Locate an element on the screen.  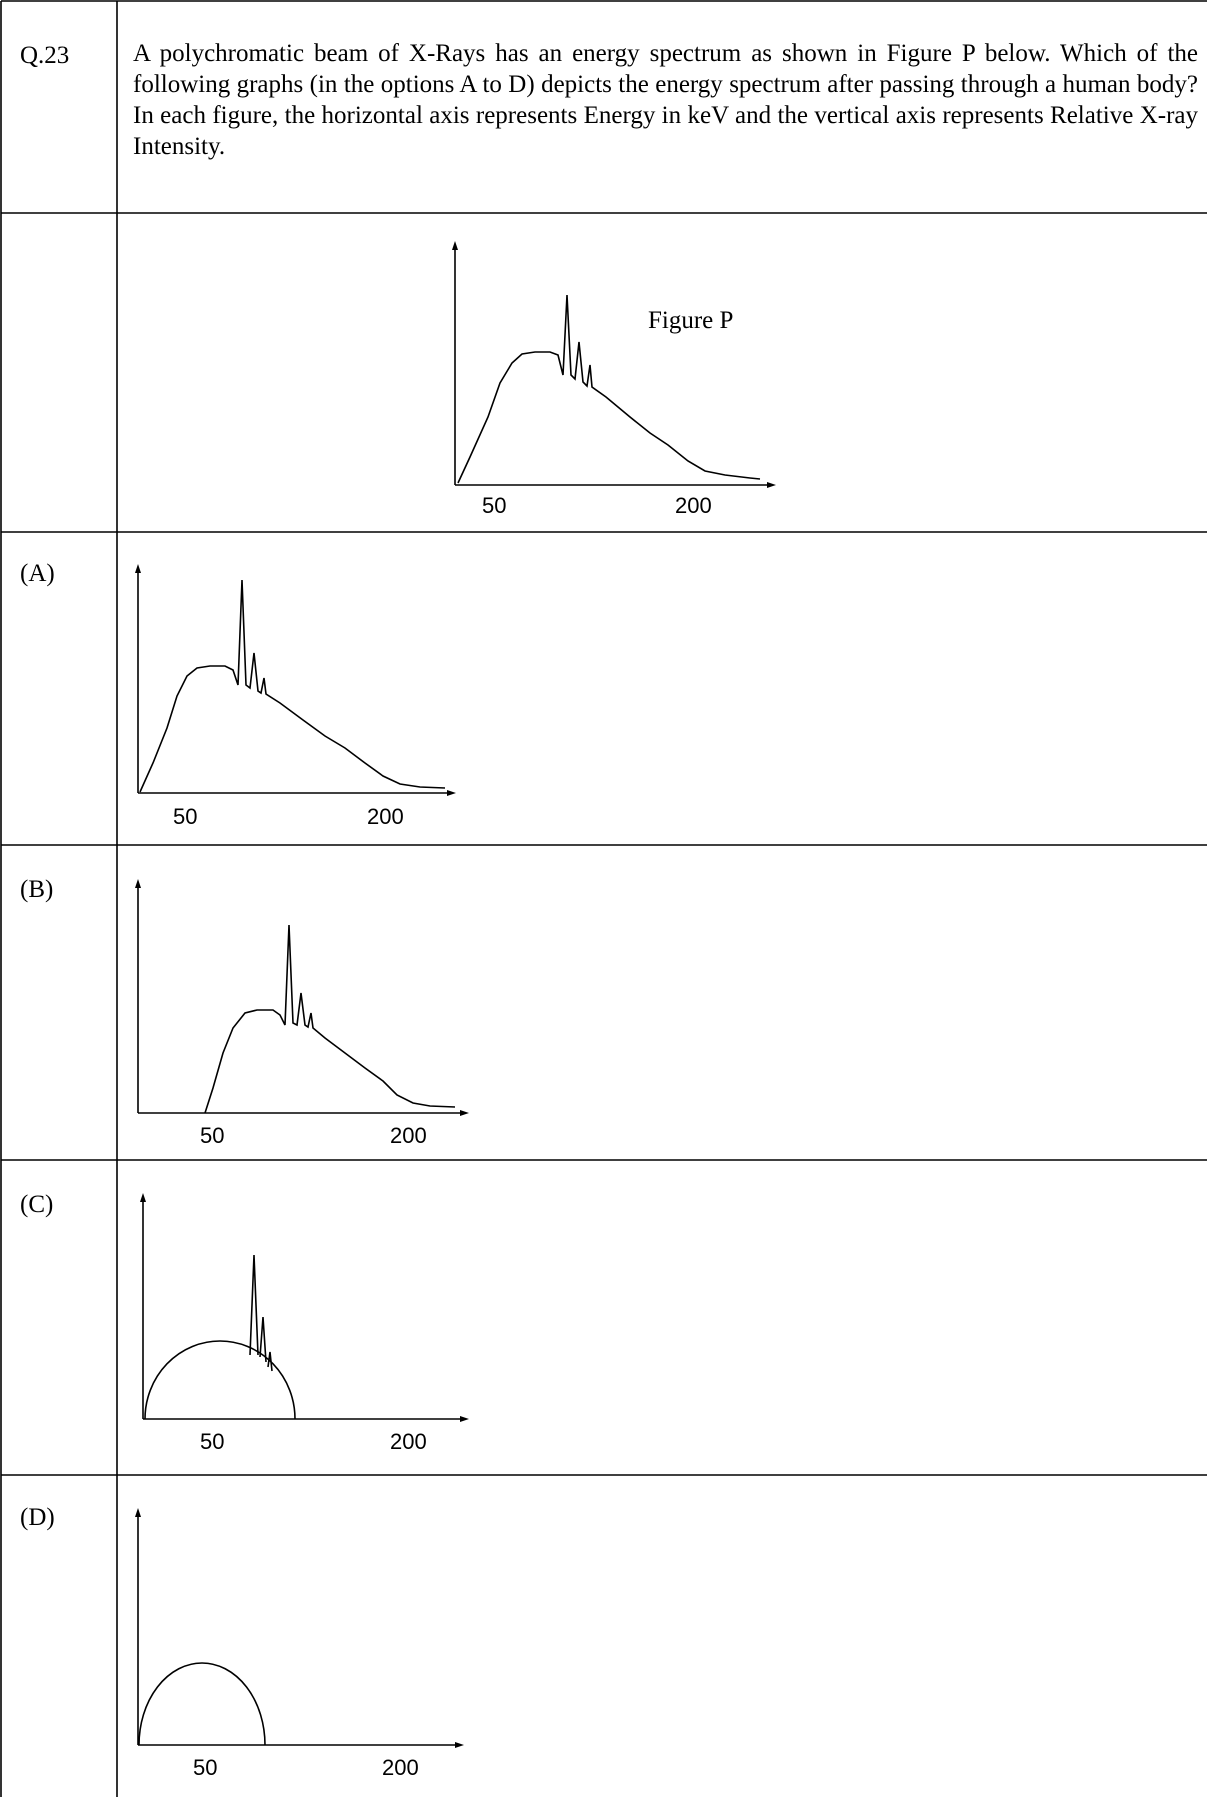
option-b-plot is located at coordinates (302, 997).